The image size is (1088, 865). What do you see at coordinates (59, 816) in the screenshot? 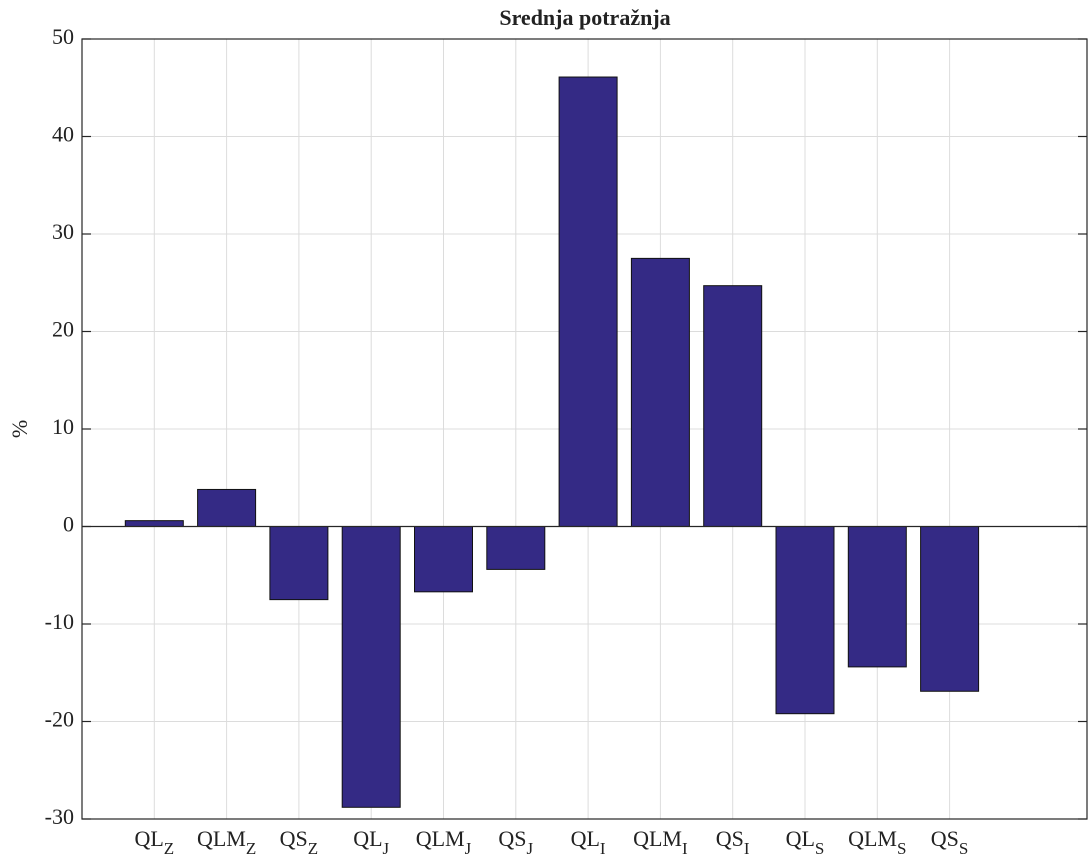
I see `y-tick-label: -30` at bounding box center [59, 816].